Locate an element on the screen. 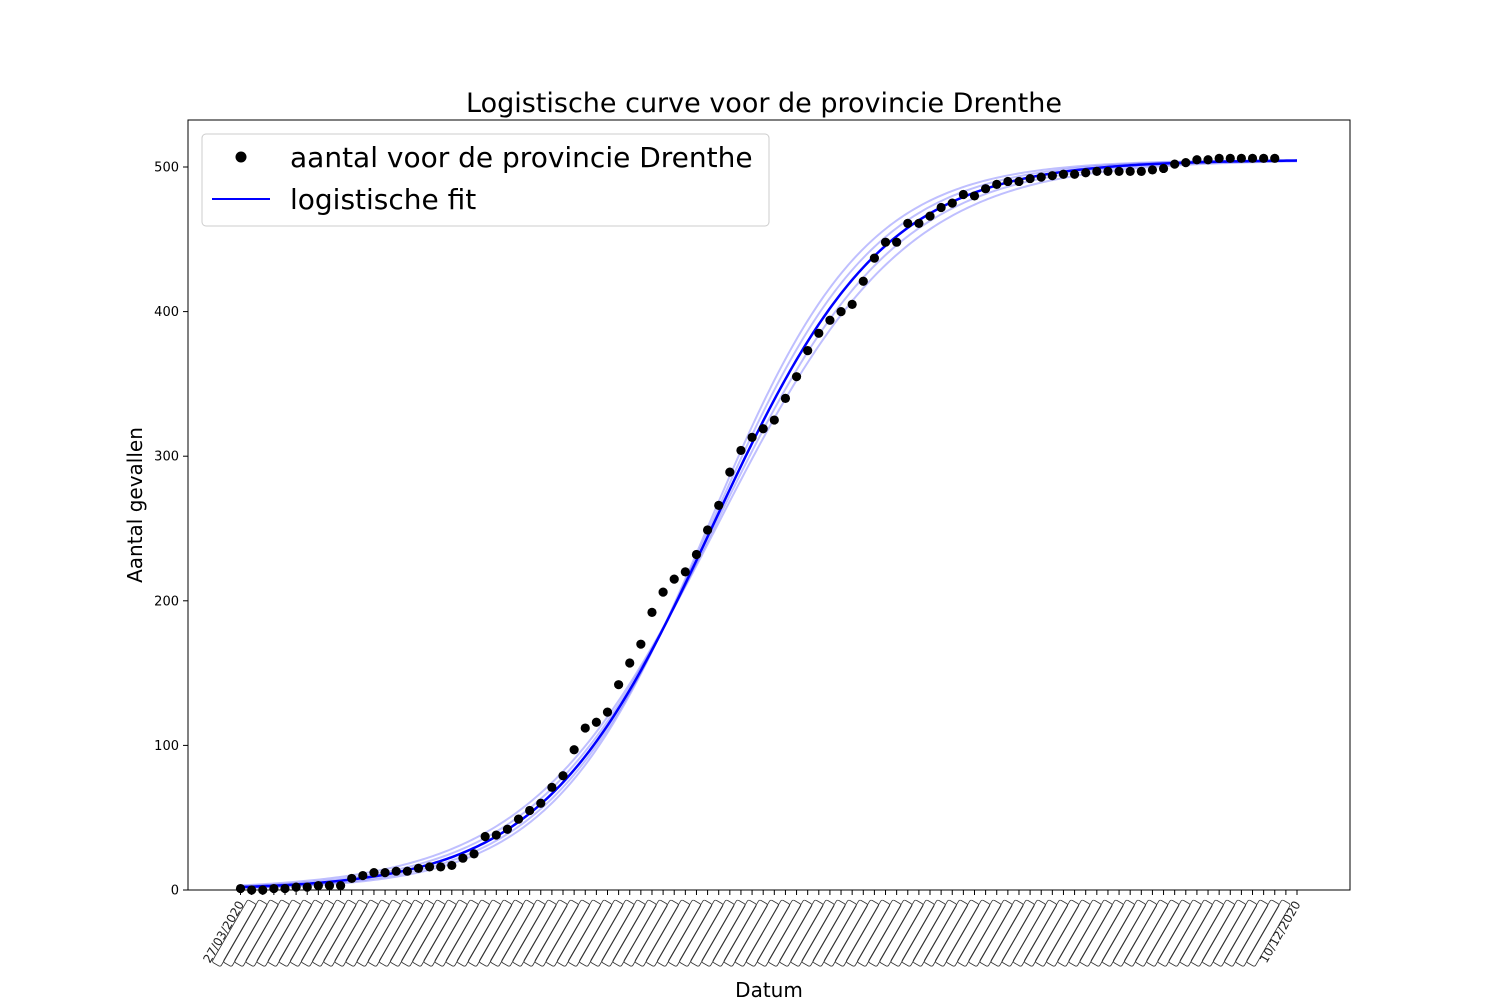 Image resolution: width=1500 pixels, height=1000 pixels. legend-marker-points is located at coordinates (241, 157).